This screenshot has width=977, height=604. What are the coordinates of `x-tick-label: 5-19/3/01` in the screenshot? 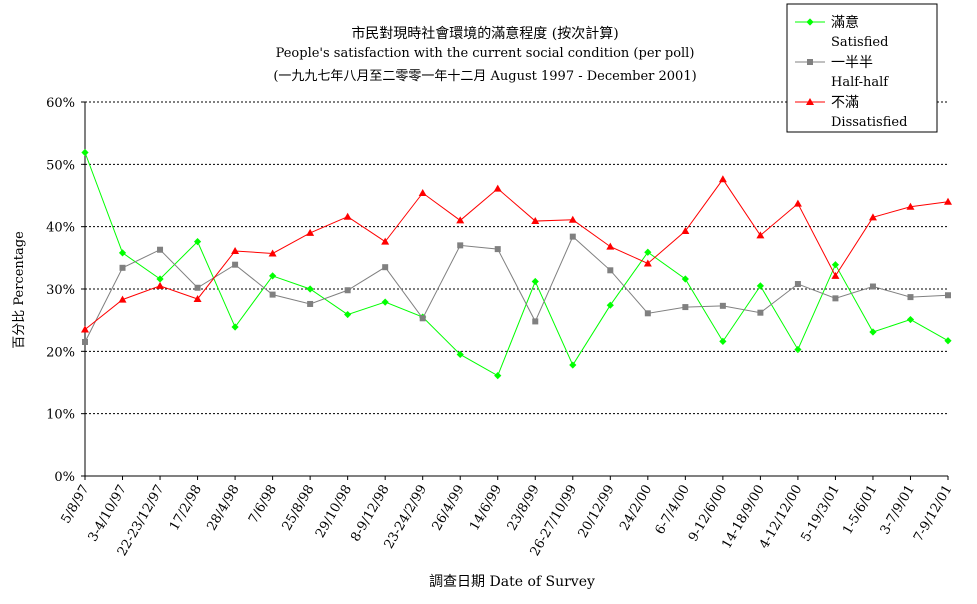 It's located at (821, 514).